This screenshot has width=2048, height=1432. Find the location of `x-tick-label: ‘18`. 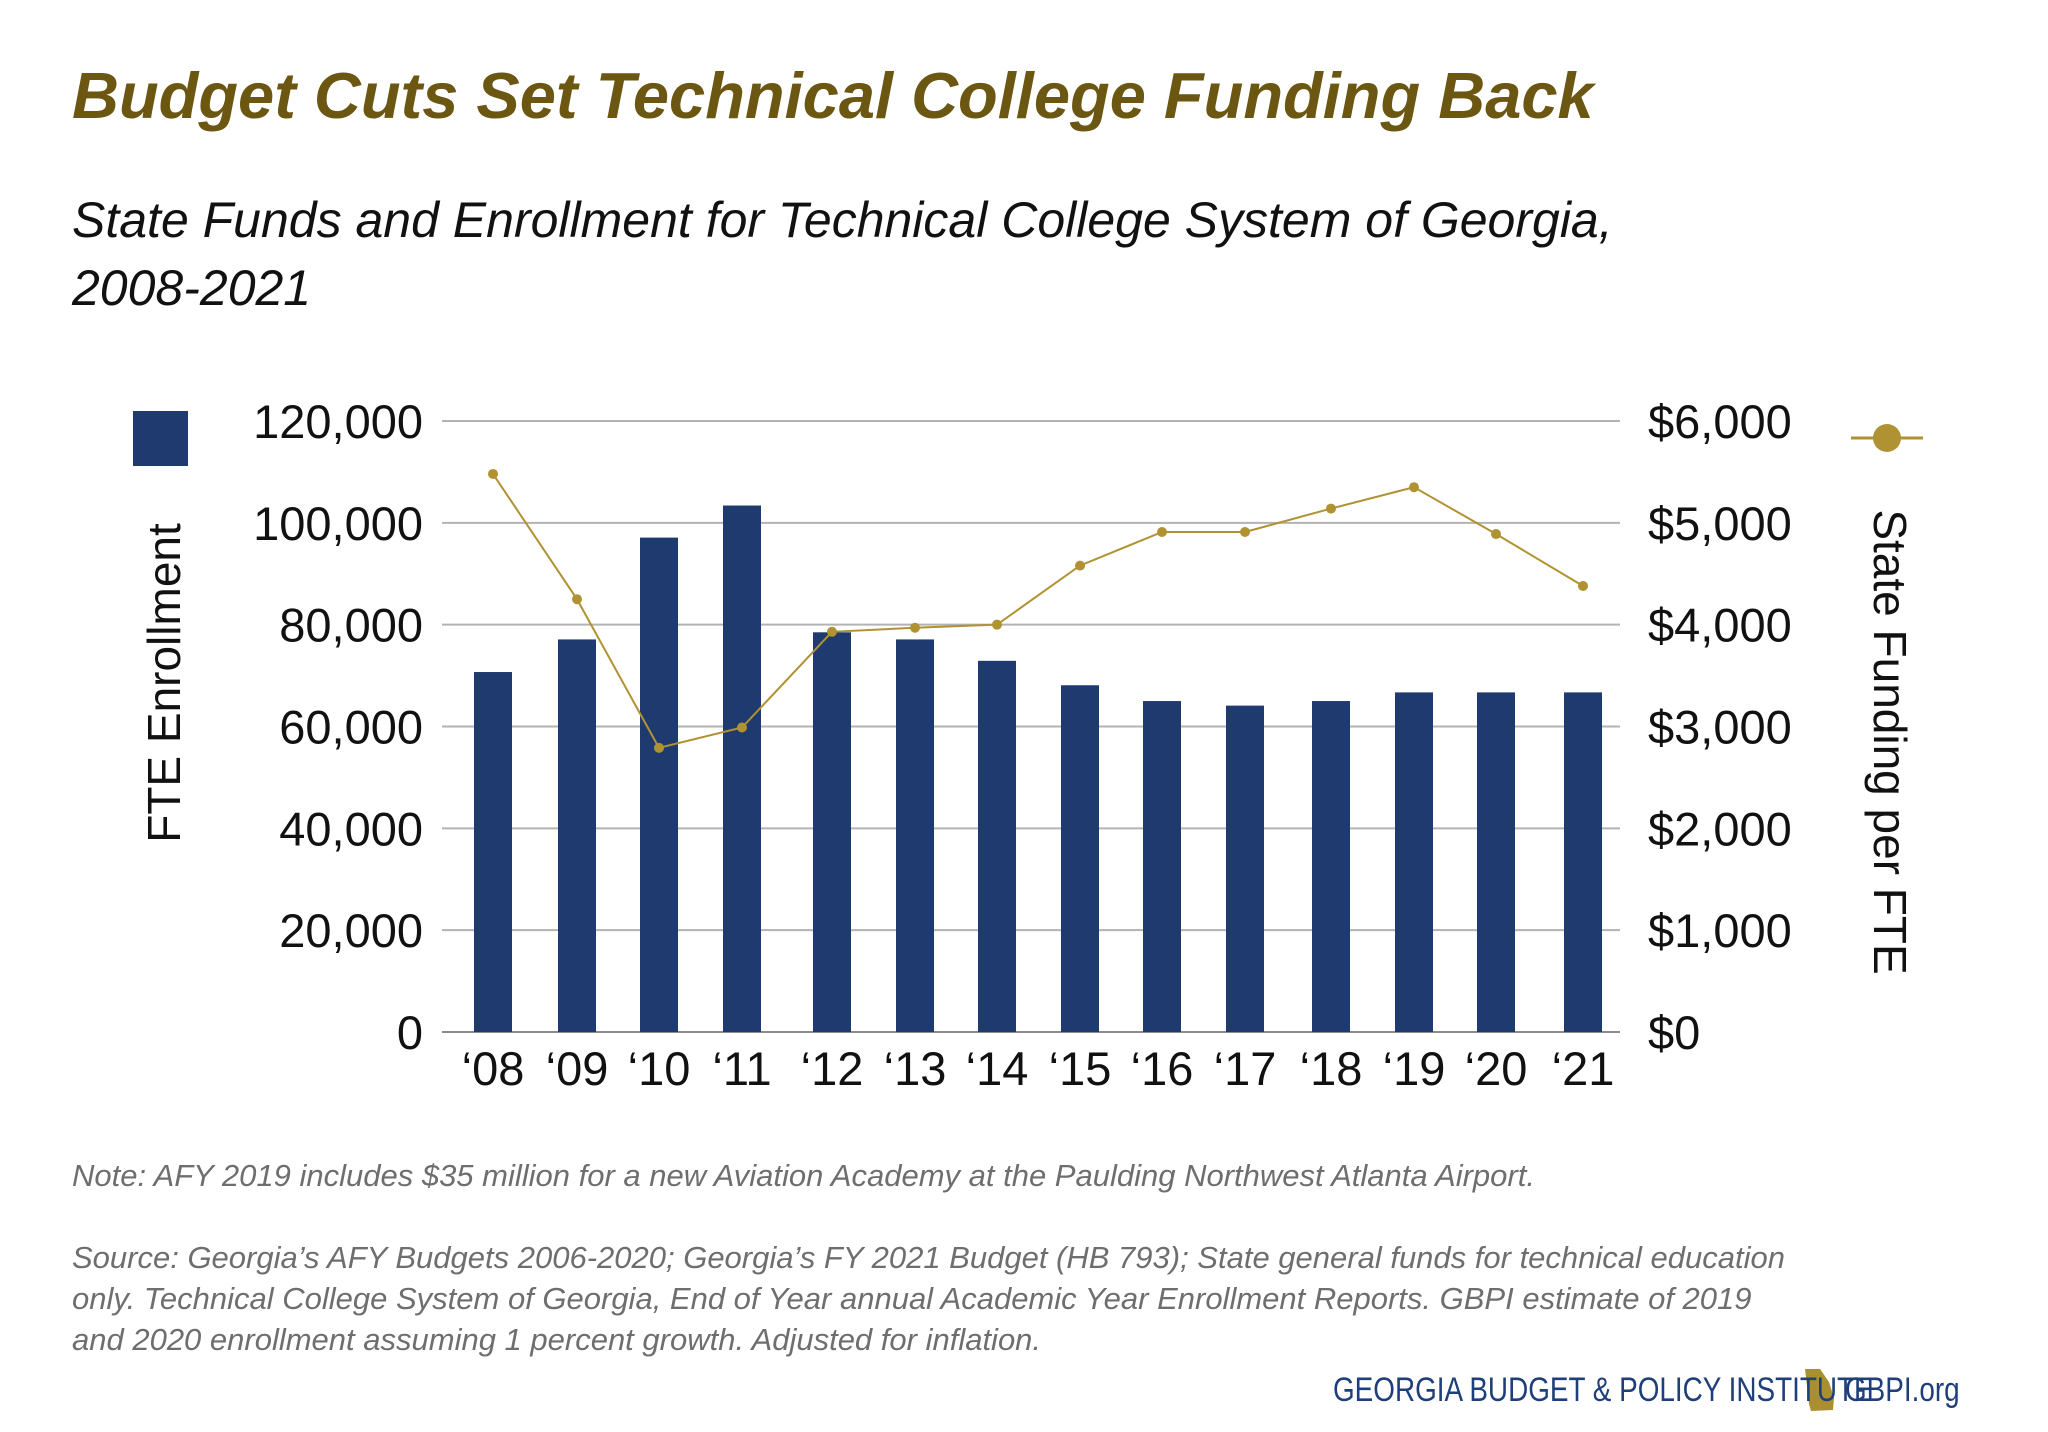

x-tick-label: ‘18 is located at coordinates (1331, 1068).